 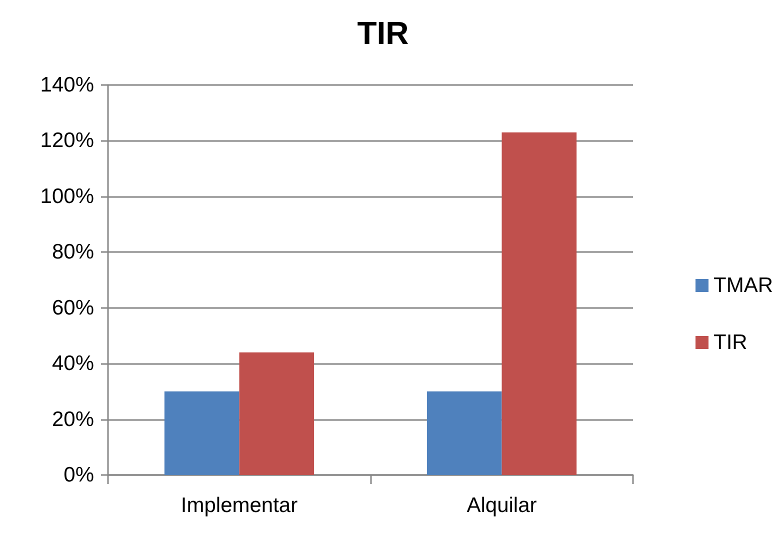 What do you see at coordinates (73, 252) in the screenshot?
I see `y-tick-label: 80%` at bounding box center [73, 252].